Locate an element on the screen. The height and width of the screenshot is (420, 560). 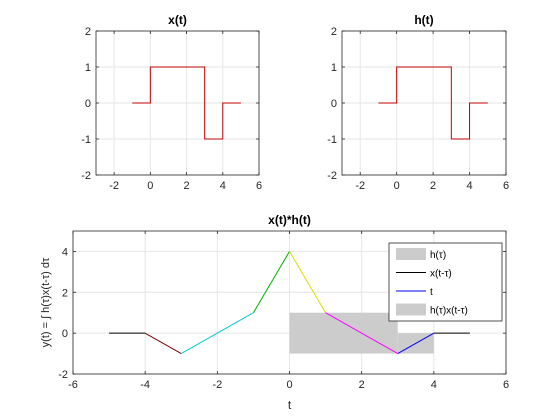
y-axis-label: y(t) = ∫ h(τ)x(t-τ) dτ is located at coordinates (46, 302).